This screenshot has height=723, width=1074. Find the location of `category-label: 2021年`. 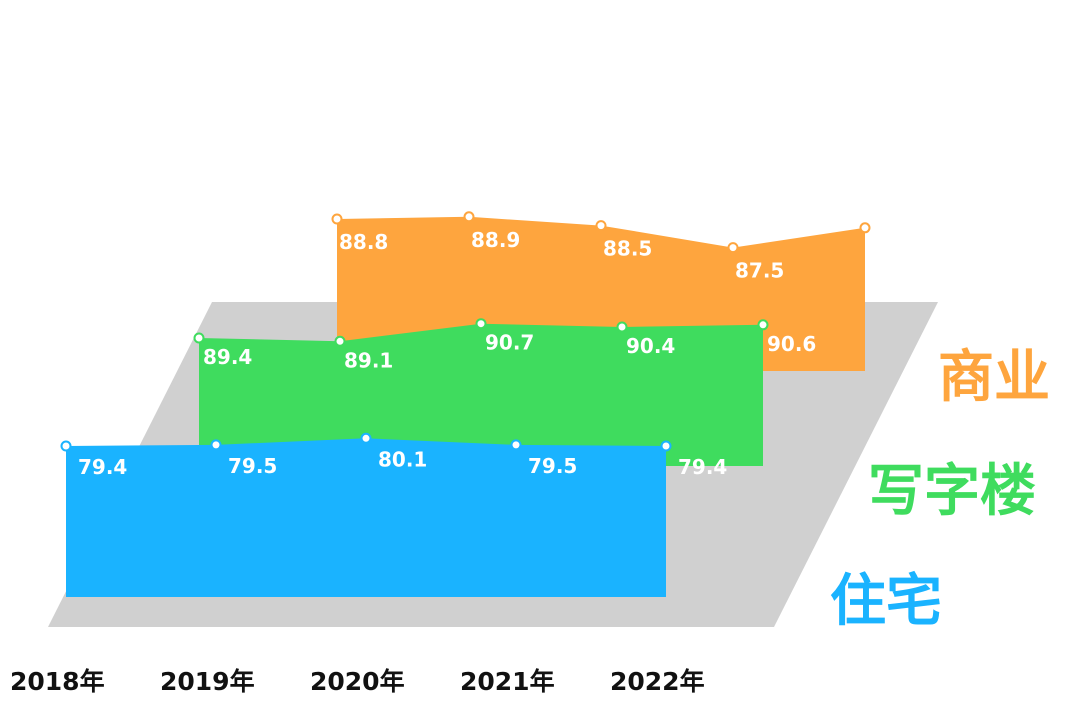

category-label: 2021年 is located at coordinates (507, 681).